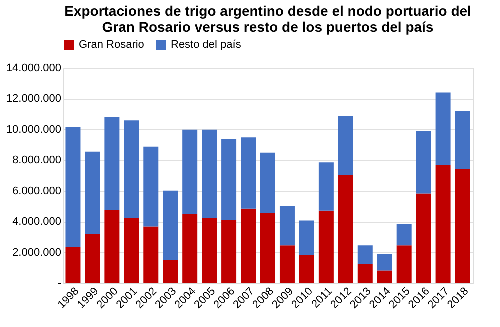 The height and width of the screenshot is (327, 500). Describe the element at coordinates (34, 130) in the screenshot. I see `y-tick-label: 10.000.000` at that location.